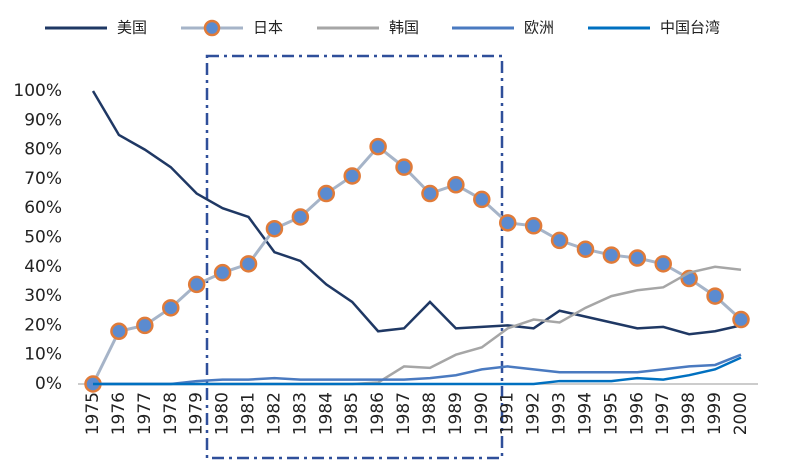  I want to click on x-tick-label: 1991, so click(508, 413).